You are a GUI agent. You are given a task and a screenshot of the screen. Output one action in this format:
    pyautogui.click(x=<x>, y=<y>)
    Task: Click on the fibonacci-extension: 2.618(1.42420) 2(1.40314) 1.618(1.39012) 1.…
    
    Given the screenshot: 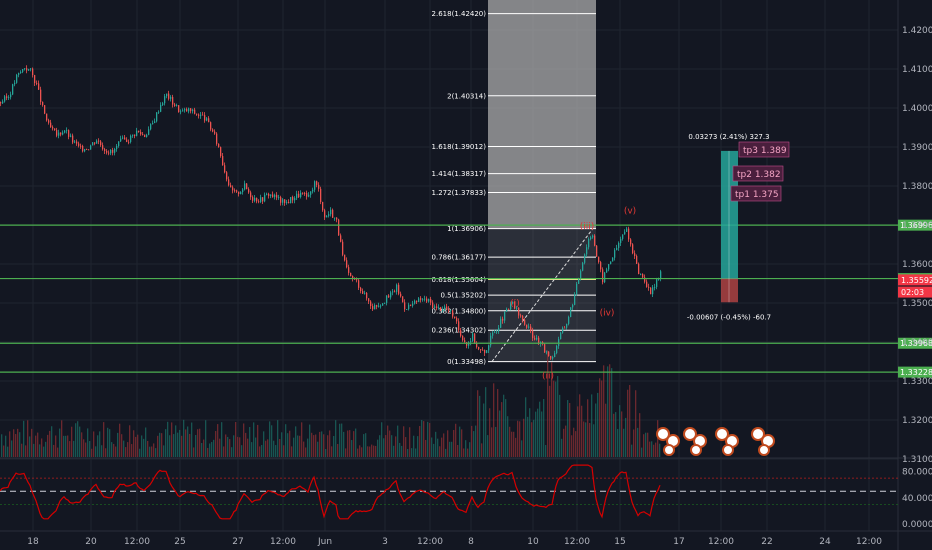 What is the action you would take?
    pyautogui.click(x=514, y=183)
    